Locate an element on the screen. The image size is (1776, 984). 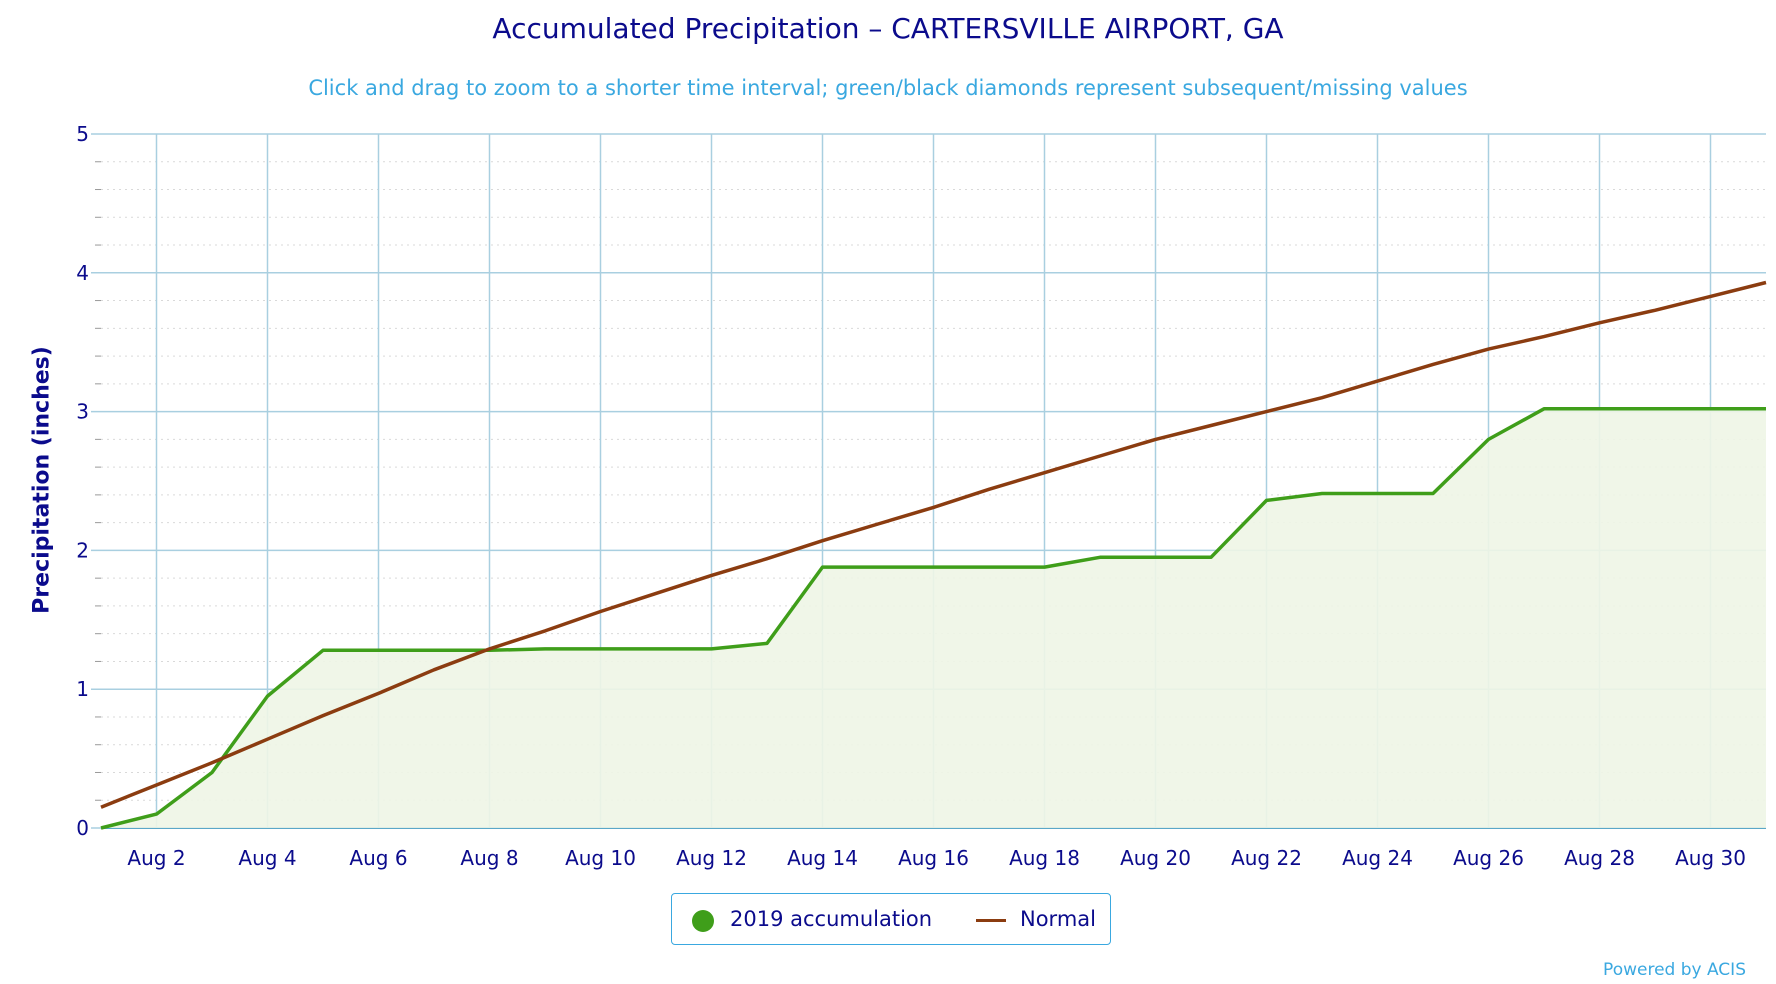
normal-legend-line-icon is located at coordinates (991, 920).